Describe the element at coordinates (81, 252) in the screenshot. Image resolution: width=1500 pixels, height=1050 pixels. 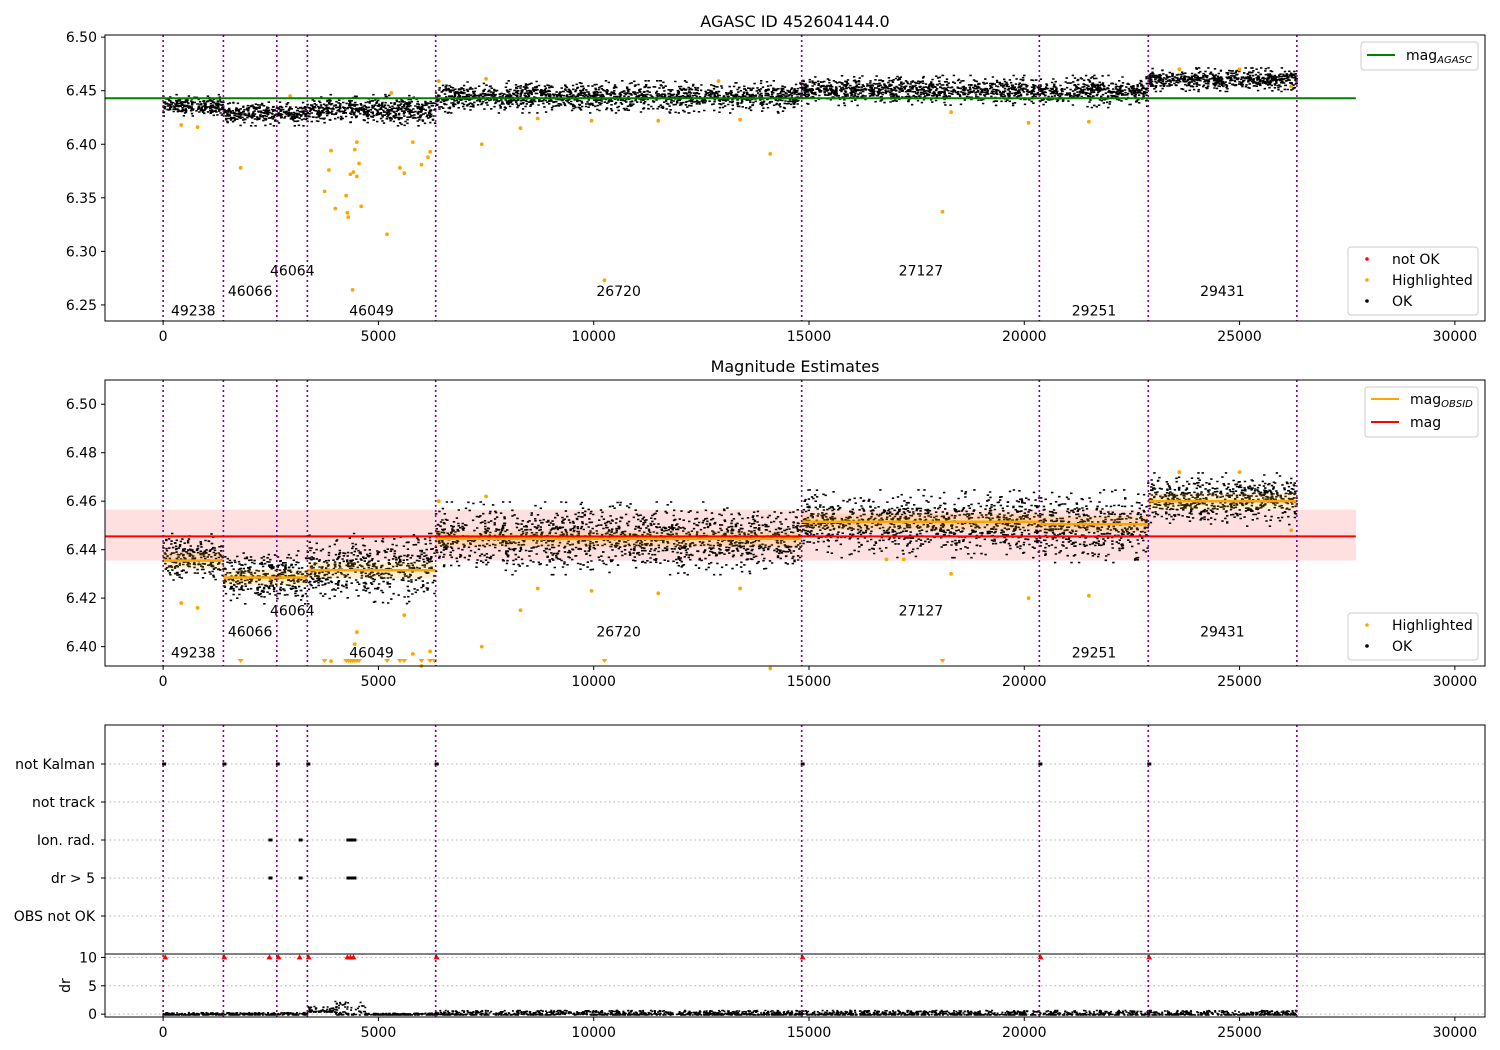
I see `y-tick-label: 6.30` at that location.